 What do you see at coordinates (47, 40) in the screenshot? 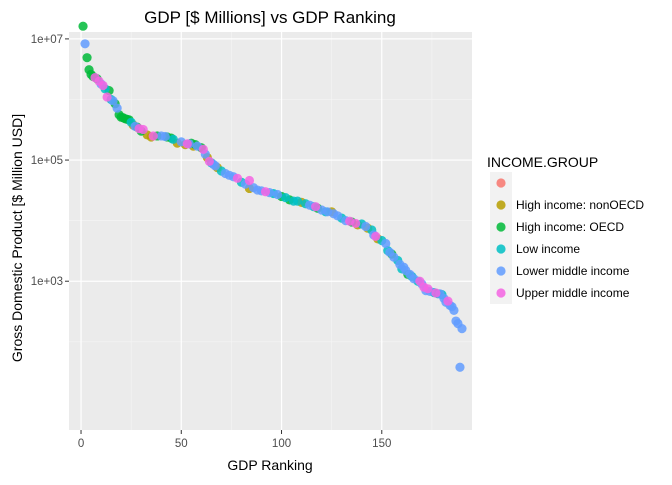
I see `y-tick-label: 1e+07` at bounding box center [47, 40].